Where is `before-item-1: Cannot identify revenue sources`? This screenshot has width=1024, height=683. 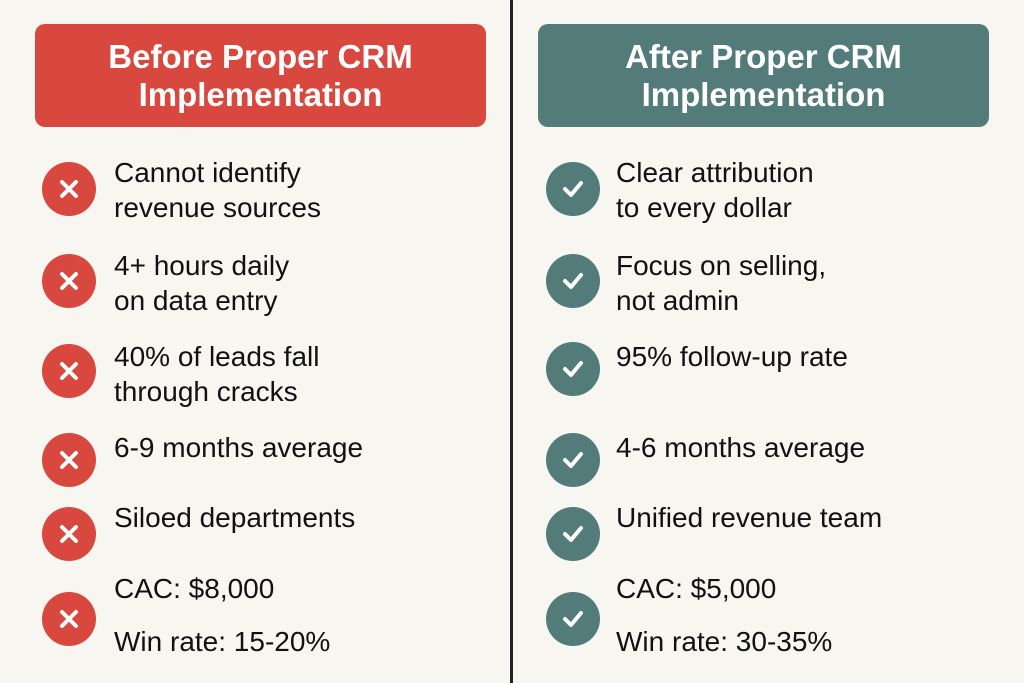
before-item-1: Cannot identify revenue sources is located at coordinates (218, 190).